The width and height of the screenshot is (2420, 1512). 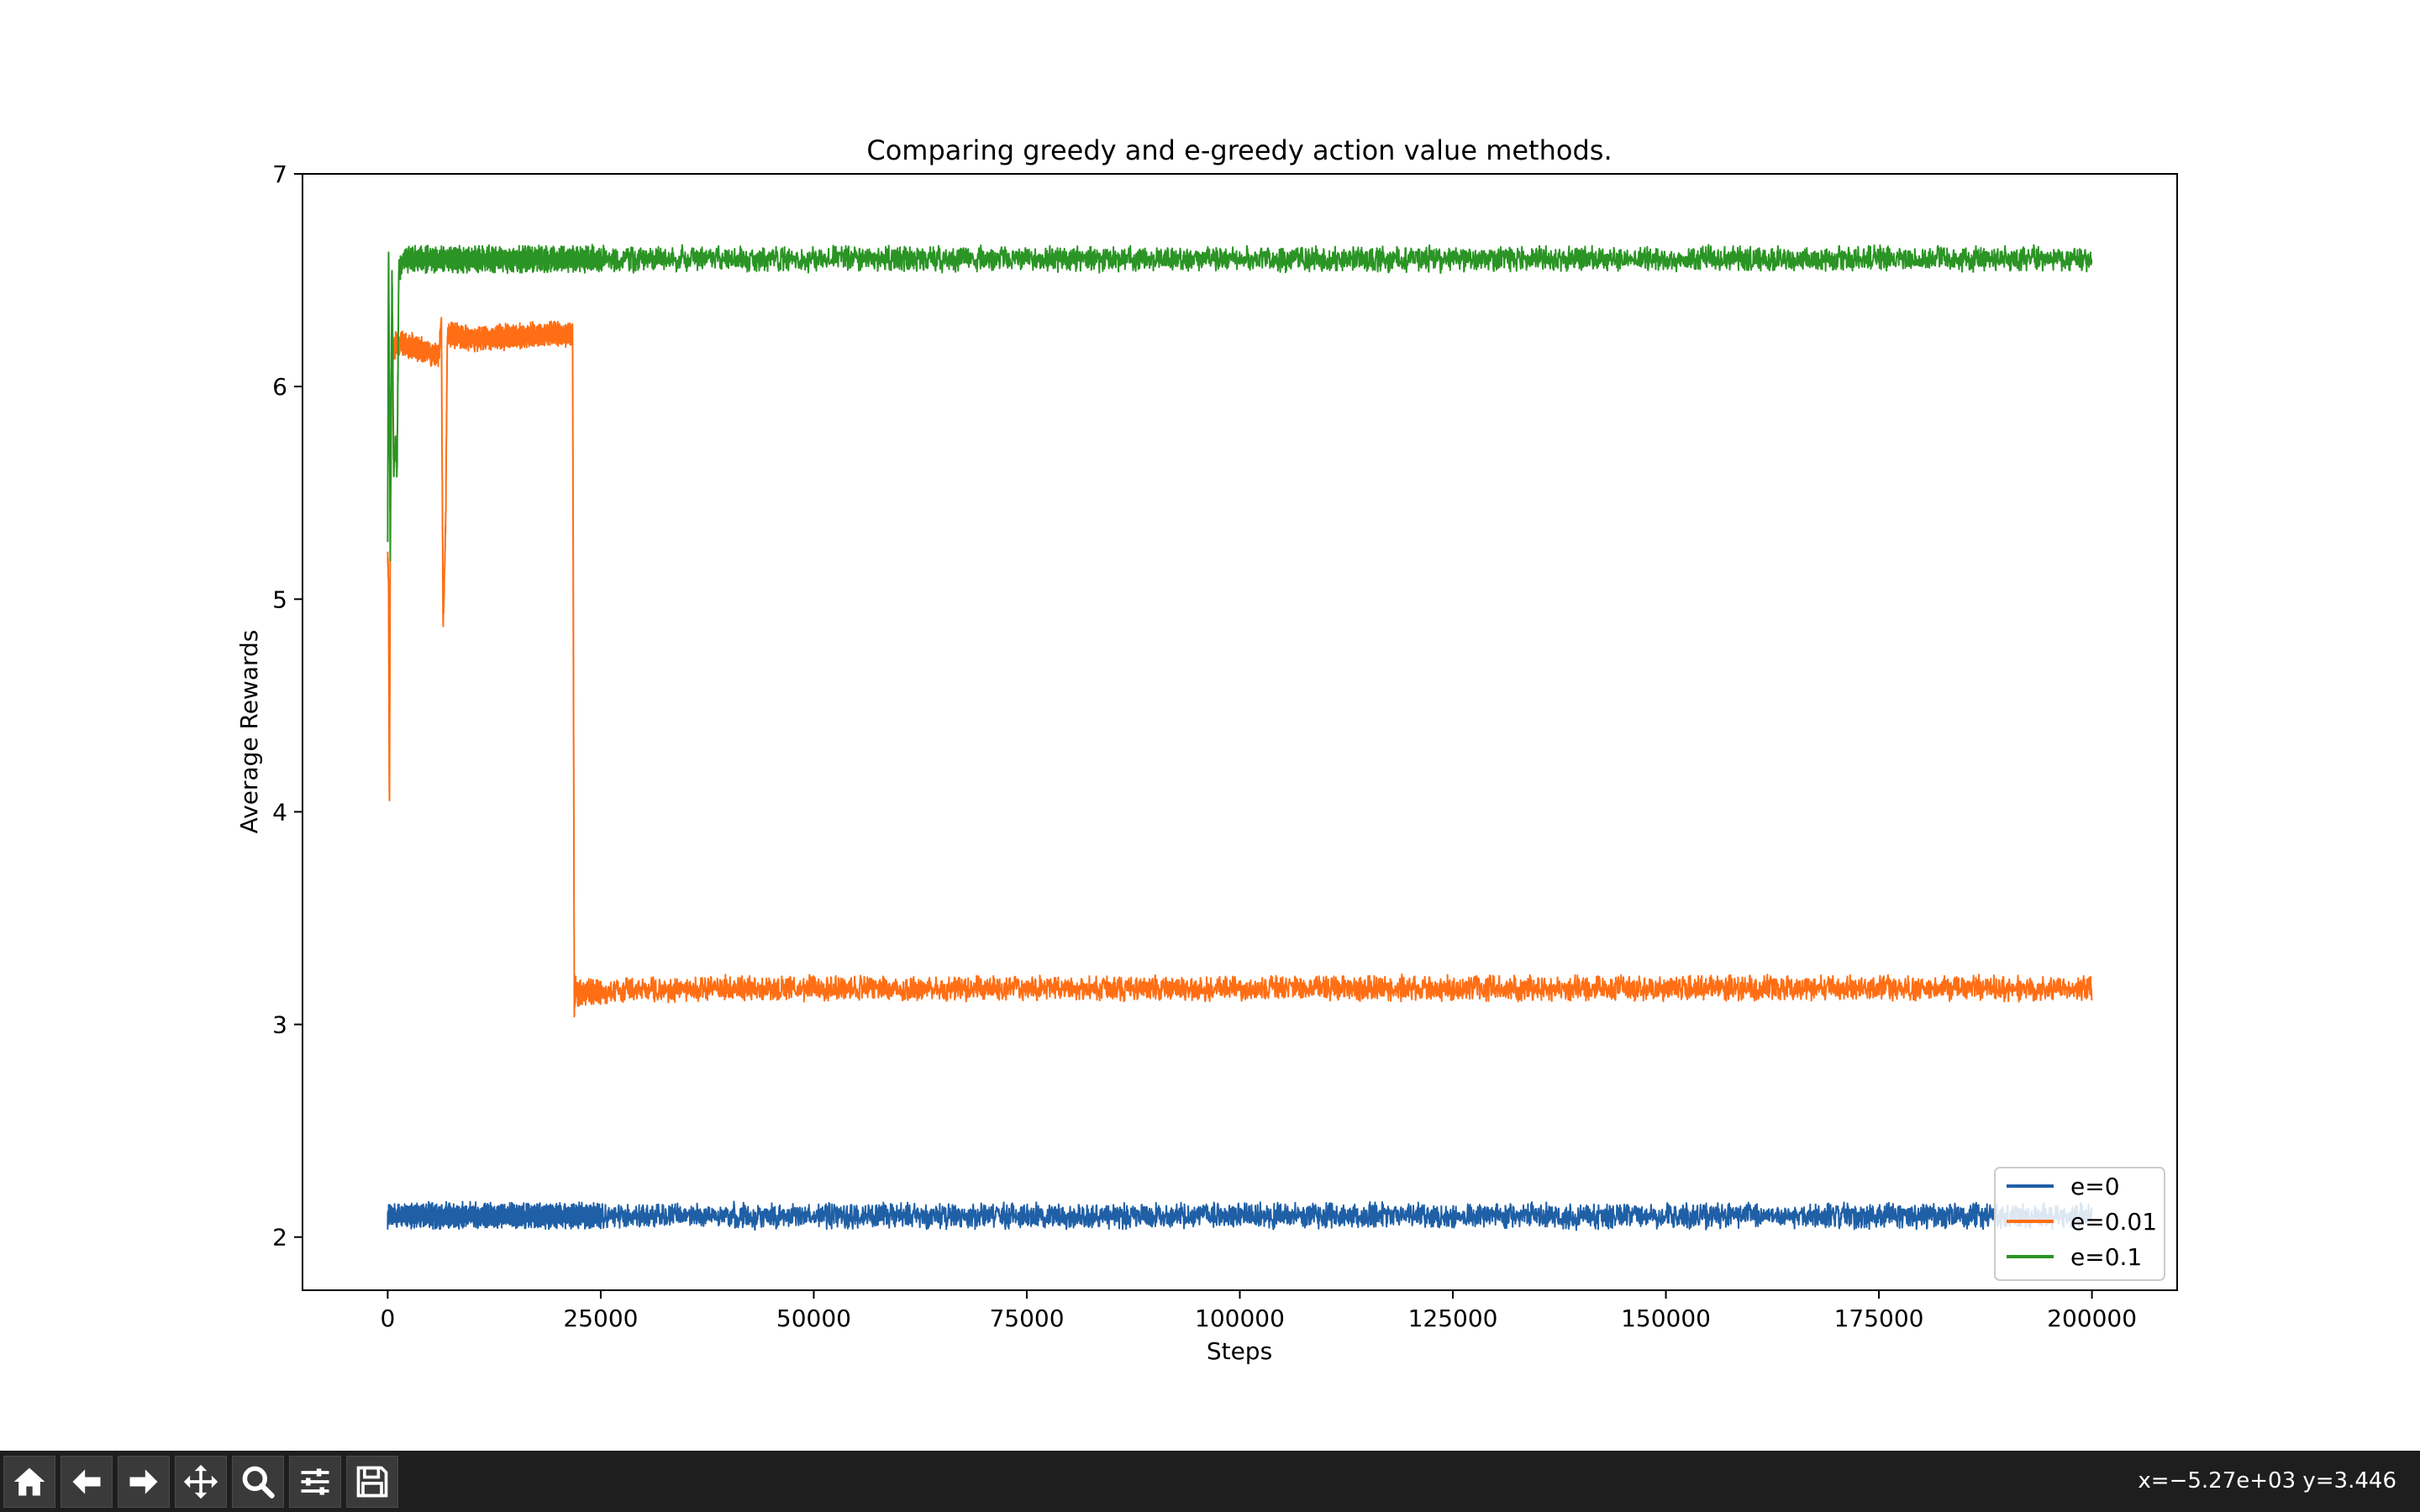 I want to click on home-button, so click(x=29, y=1481).